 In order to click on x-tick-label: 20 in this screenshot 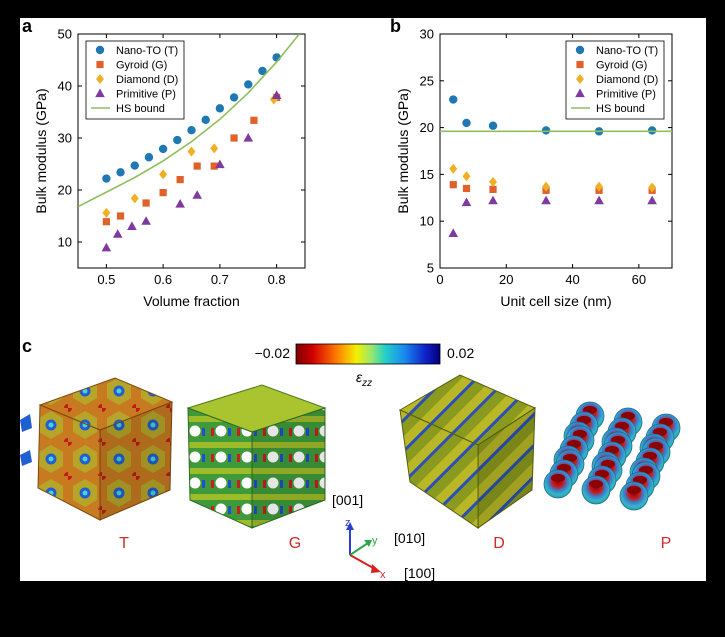, I will do `click(506, 279)`.